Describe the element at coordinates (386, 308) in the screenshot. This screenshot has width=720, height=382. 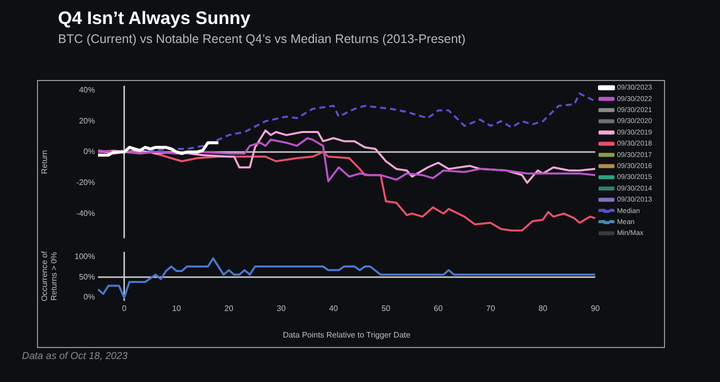
I see `x-tick-label: 50` at that location.